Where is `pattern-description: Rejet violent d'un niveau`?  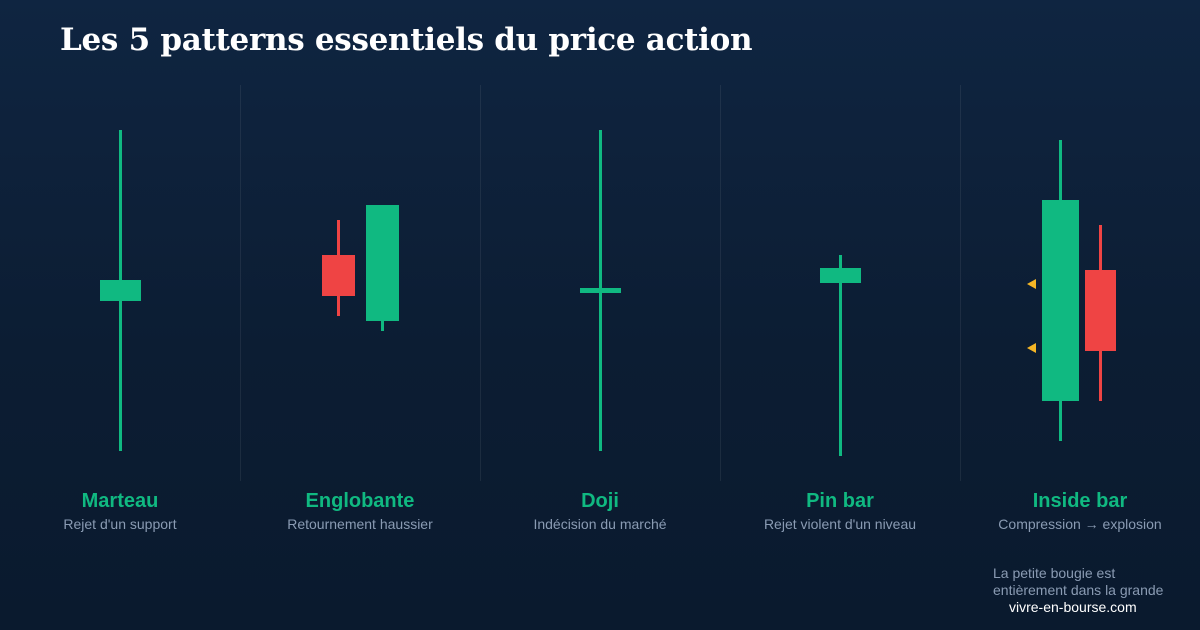
pattern-description: Rejet violent d'un niveau is located at coordinates (840, 524).